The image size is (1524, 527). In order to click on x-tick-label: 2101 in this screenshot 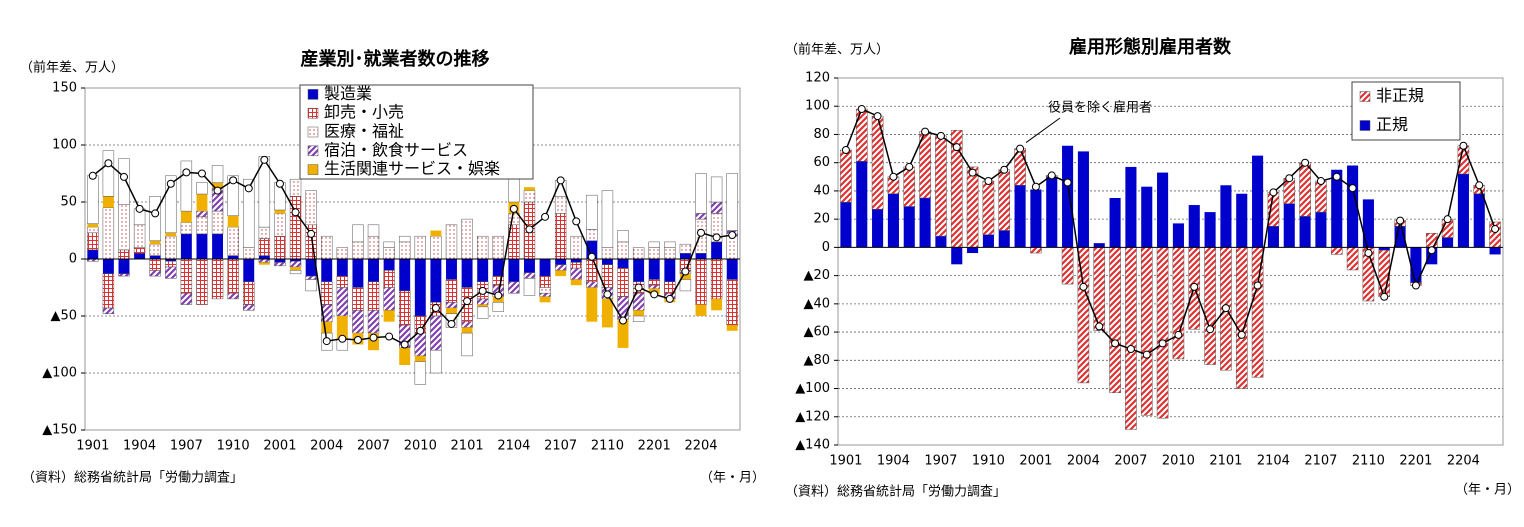, I will do `click(1225, 461)`.